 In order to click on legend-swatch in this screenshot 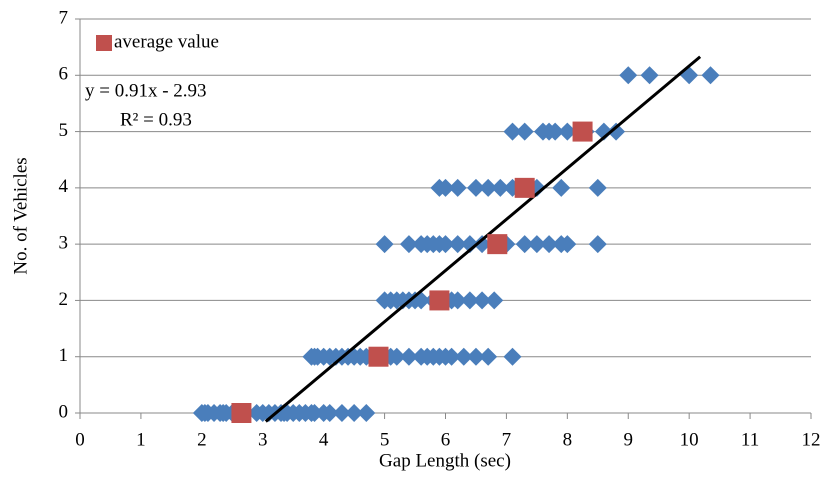, I will do `click(104, 43)`.